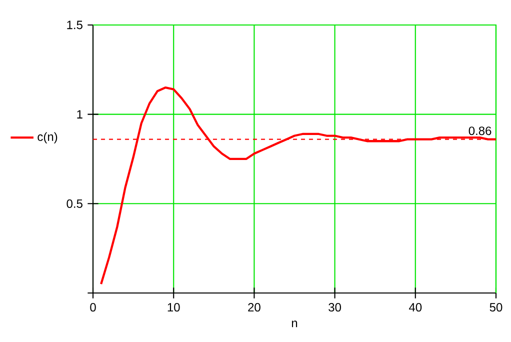  I want to click on x-tick-label: 30, so click(335, 307).